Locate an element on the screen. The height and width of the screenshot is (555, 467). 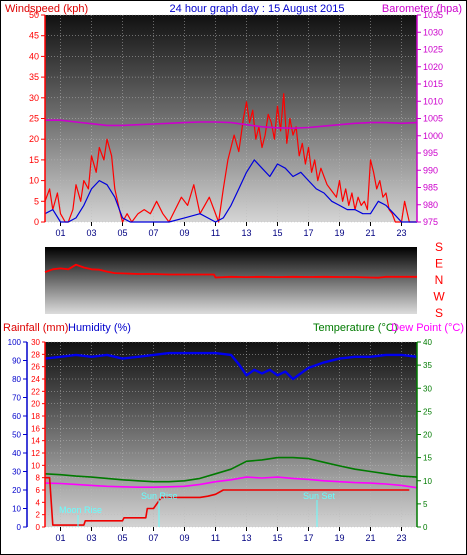
wind-y-tick-label: 10 is located at coordinates (34, 181).